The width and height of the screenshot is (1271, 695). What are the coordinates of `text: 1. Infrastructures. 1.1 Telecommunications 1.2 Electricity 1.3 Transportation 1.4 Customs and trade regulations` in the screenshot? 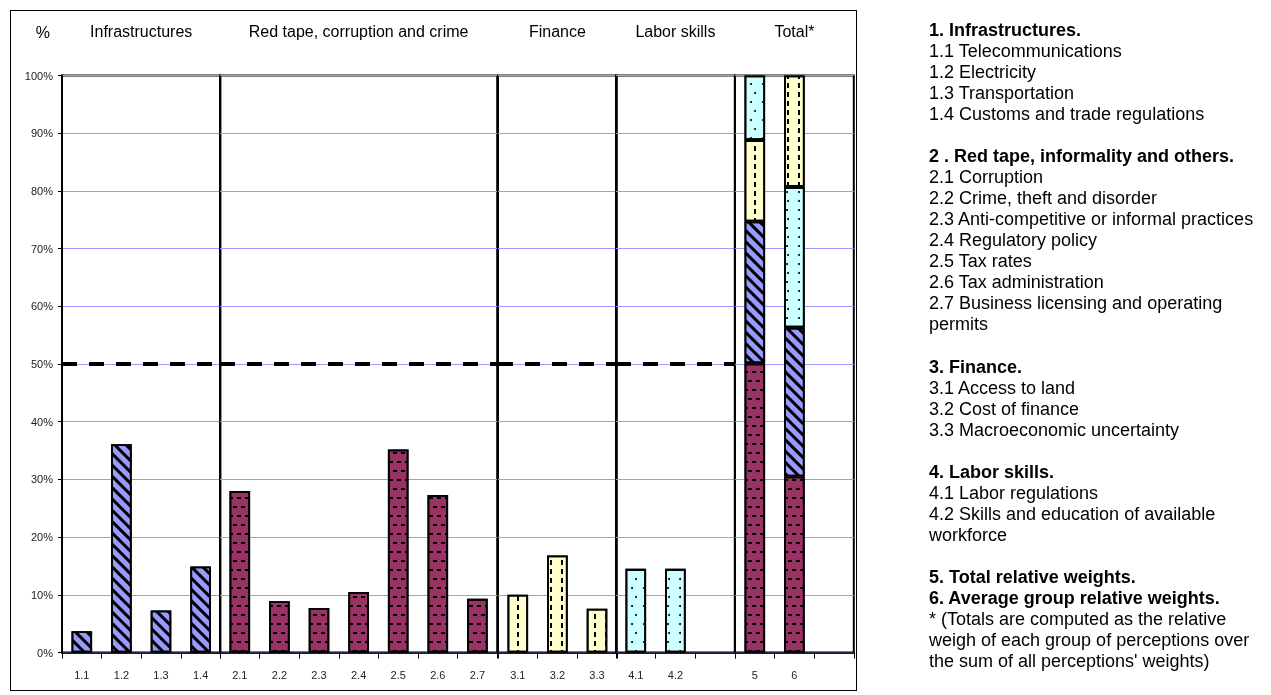 It's located at (1067, 72).